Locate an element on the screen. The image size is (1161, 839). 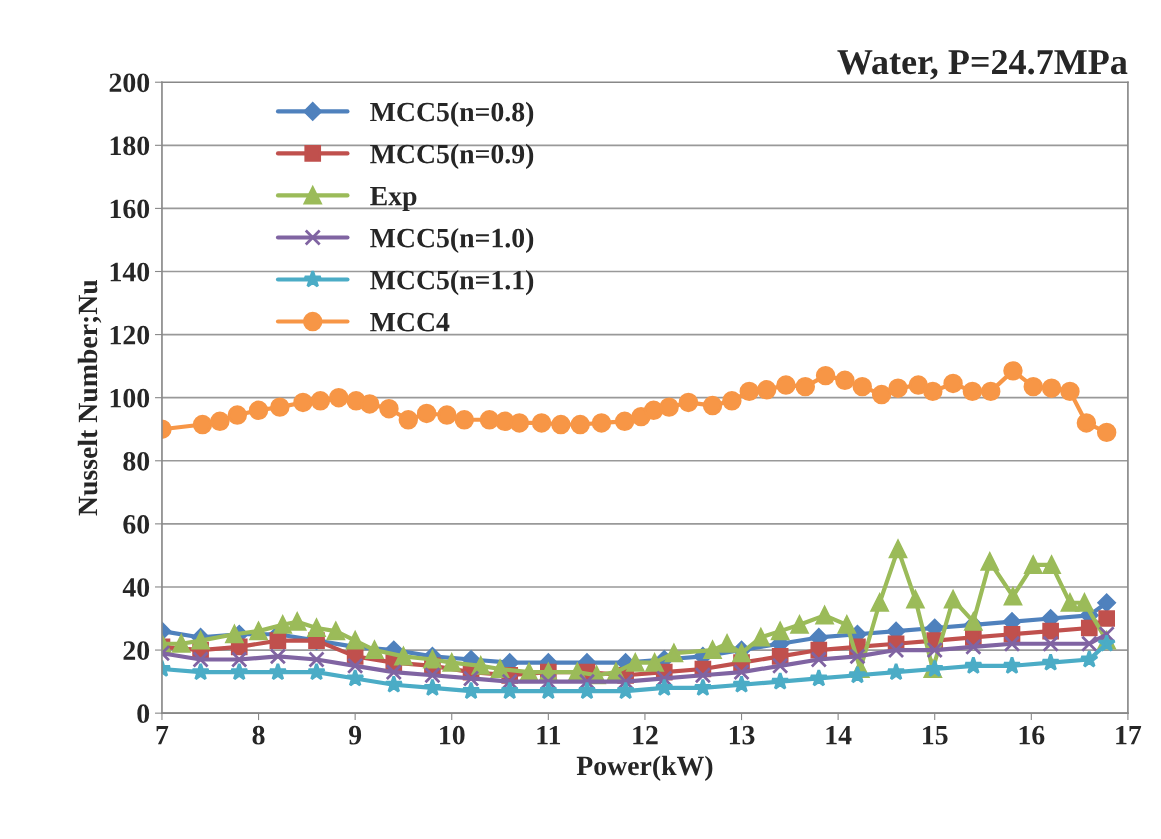
y-tick-label: 100 is located at coordinates (130, 398).